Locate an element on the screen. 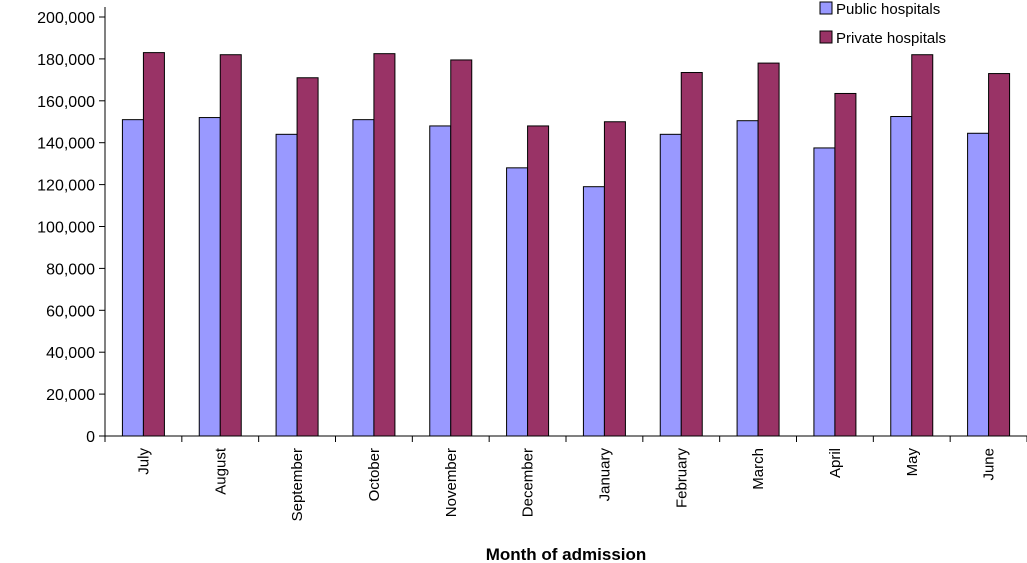  x-tick-label: November is located at coordinates (451, 482).